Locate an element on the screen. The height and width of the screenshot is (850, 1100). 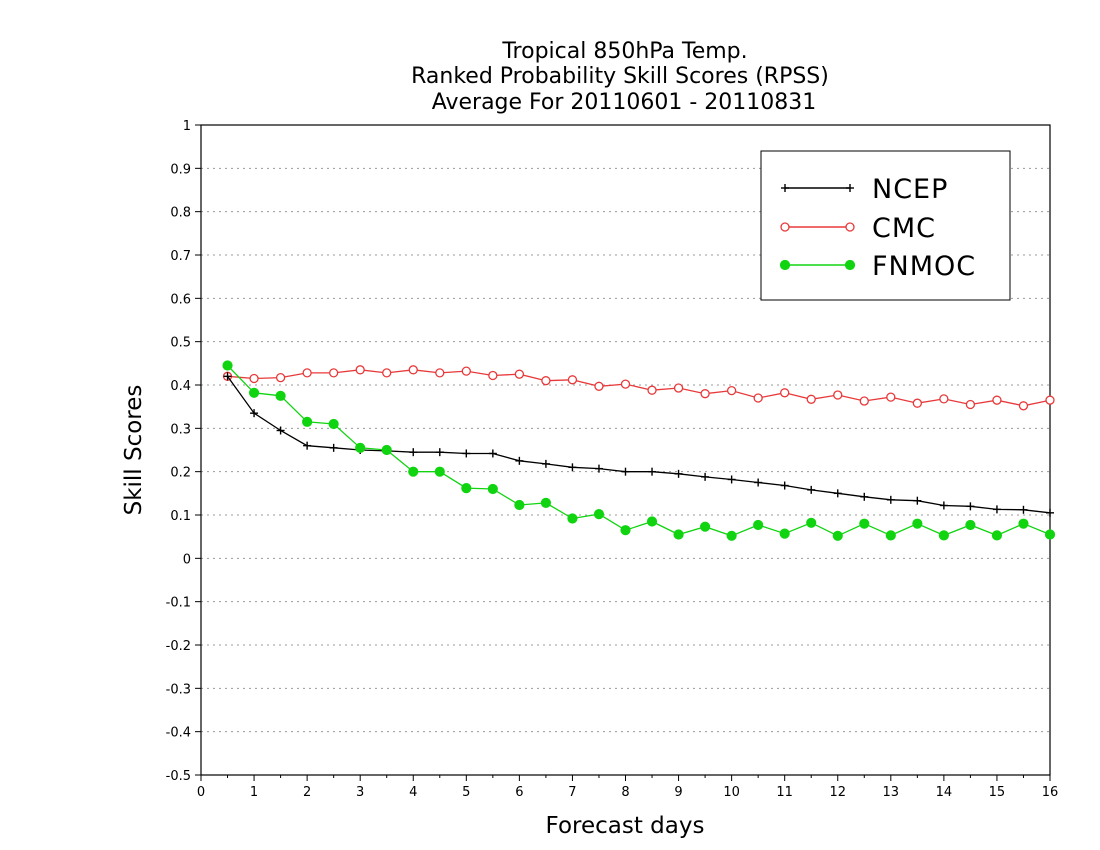
legend: NCEP CMC FNMOC is located at coordinates (885, 225).